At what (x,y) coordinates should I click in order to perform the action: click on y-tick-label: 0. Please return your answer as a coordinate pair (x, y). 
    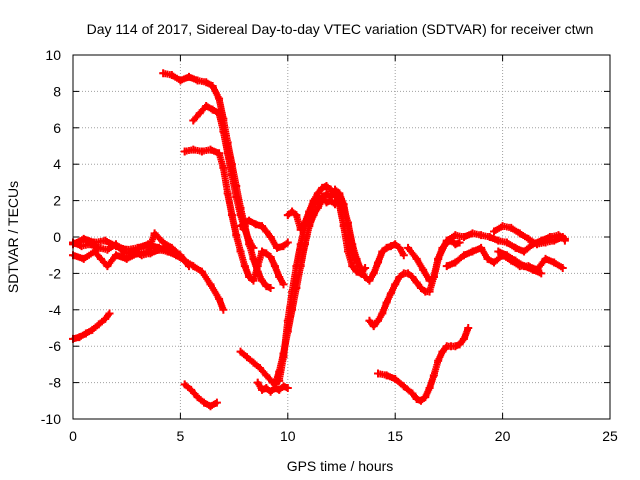
    Looking at the image, I should click on (57, 237).